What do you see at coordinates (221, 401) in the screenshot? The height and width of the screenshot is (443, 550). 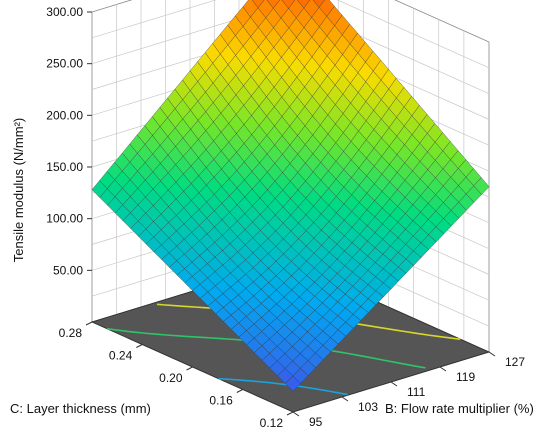 I see `y-tick-label: 0.16` at bounding box center [221, 401].